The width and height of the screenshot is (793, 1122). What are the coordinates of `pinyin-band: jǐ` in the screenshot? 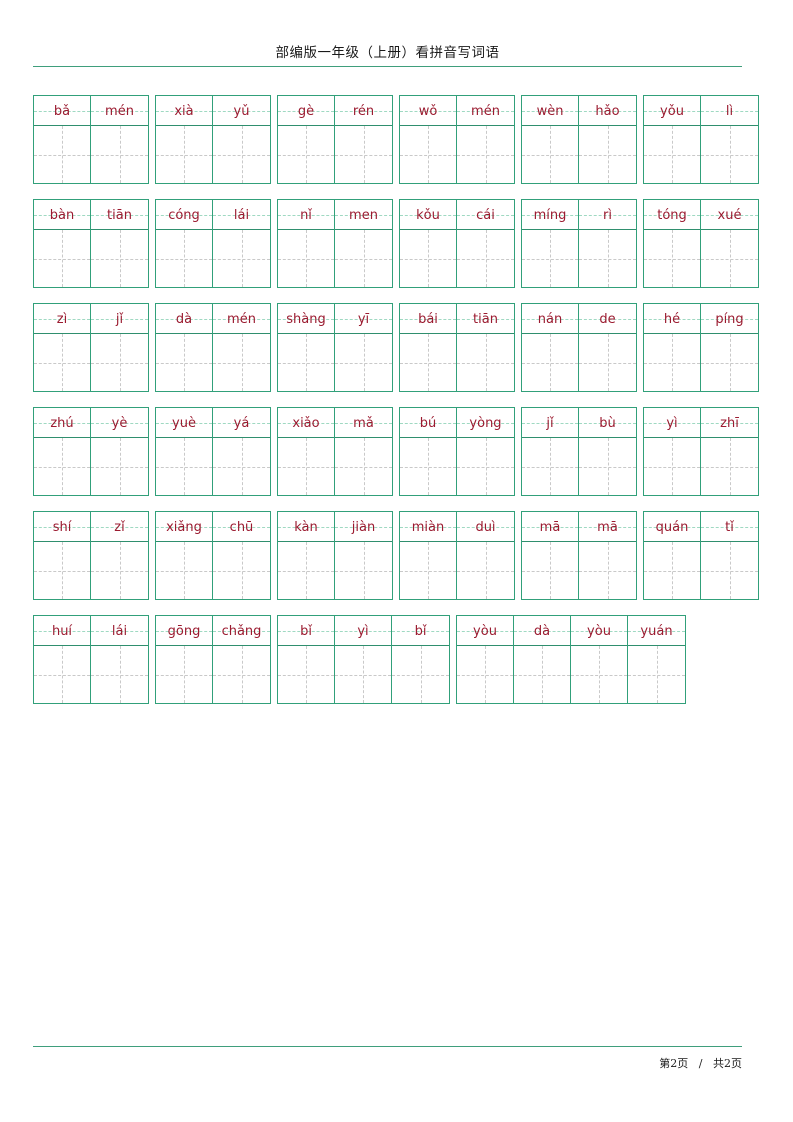 It's located at (119, 319).